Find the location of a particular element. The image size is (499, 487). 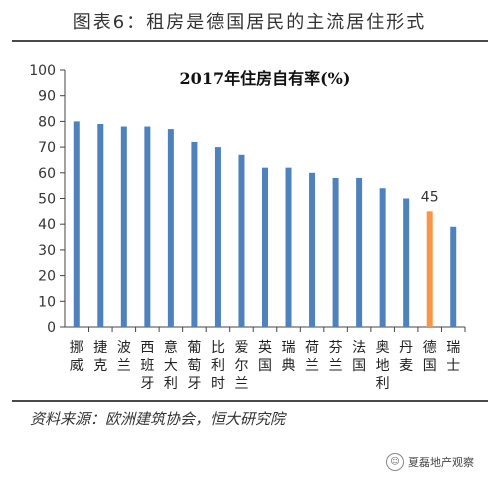

y-tick-label: 80 is located at coordinates (47, 122).